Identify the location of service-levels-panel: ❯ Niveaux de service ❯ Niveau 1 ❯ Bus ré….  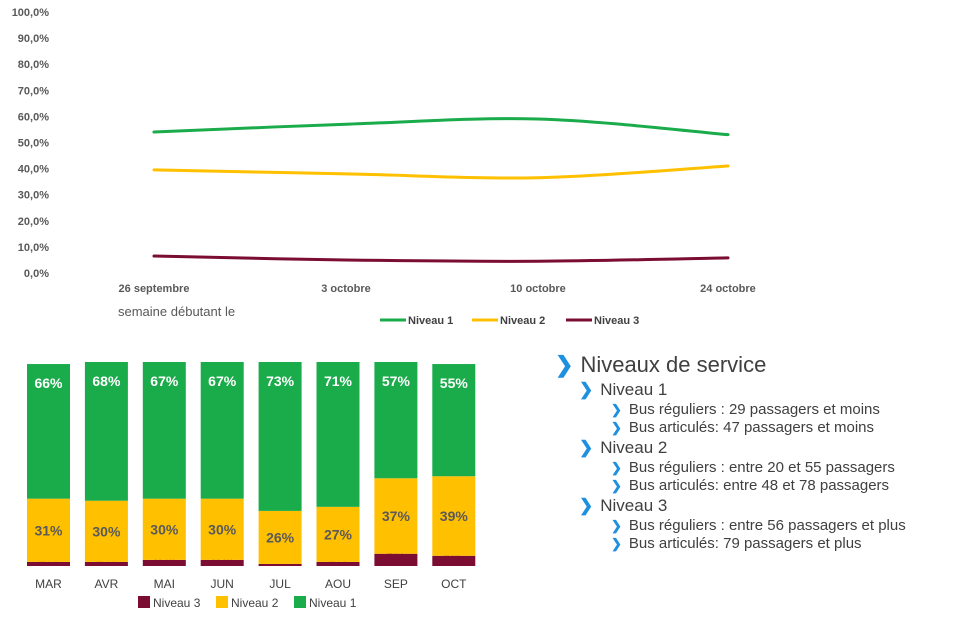
(752, 452).